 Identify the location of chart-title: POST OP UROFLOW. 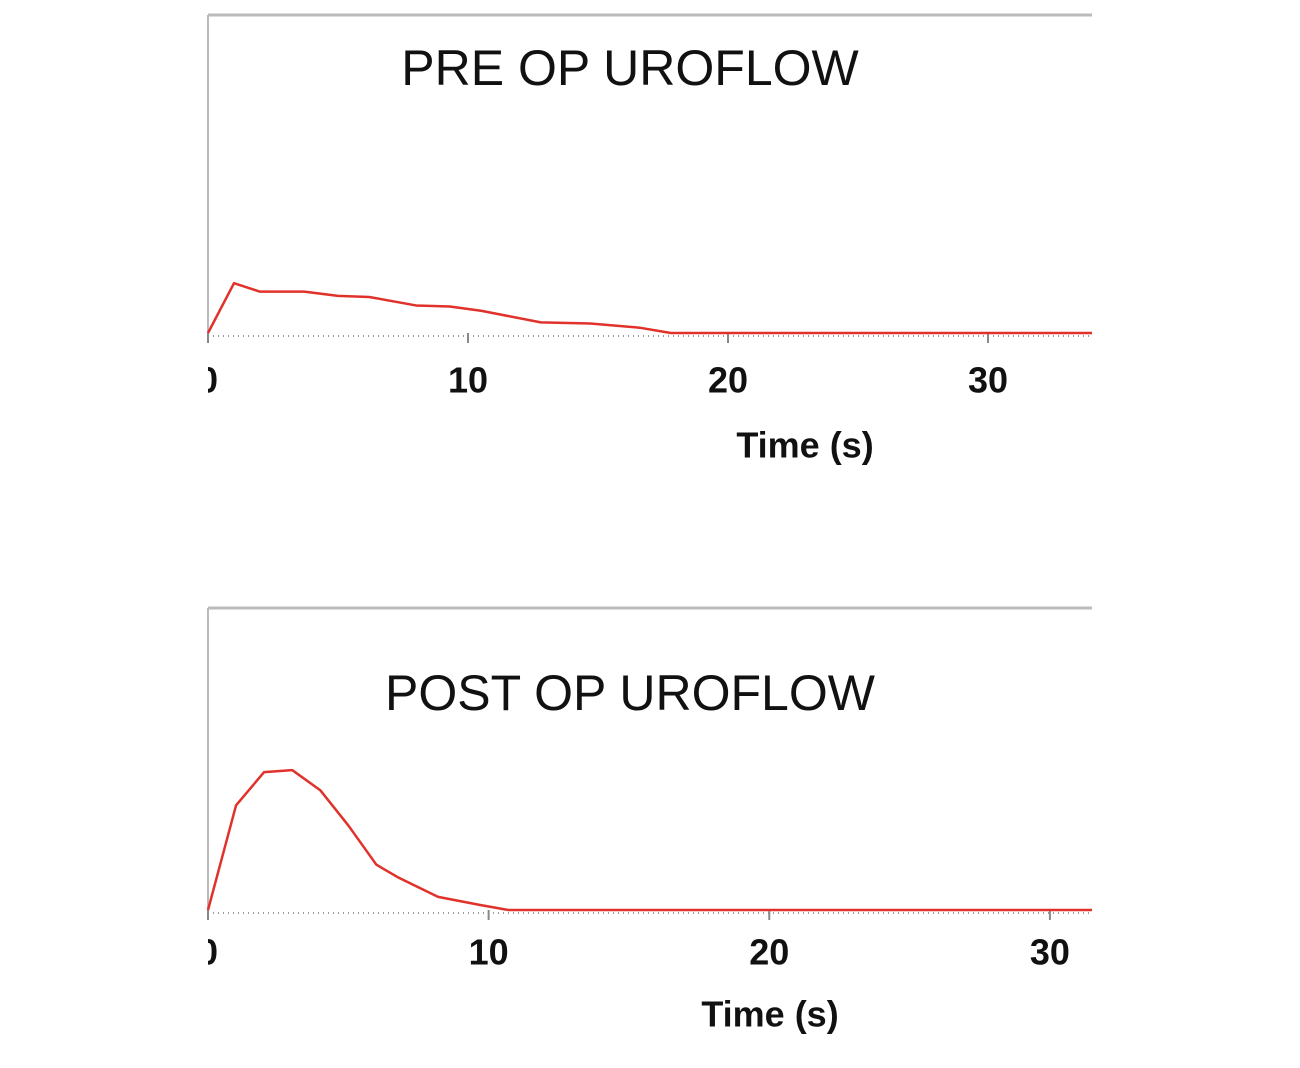
(630, 693).